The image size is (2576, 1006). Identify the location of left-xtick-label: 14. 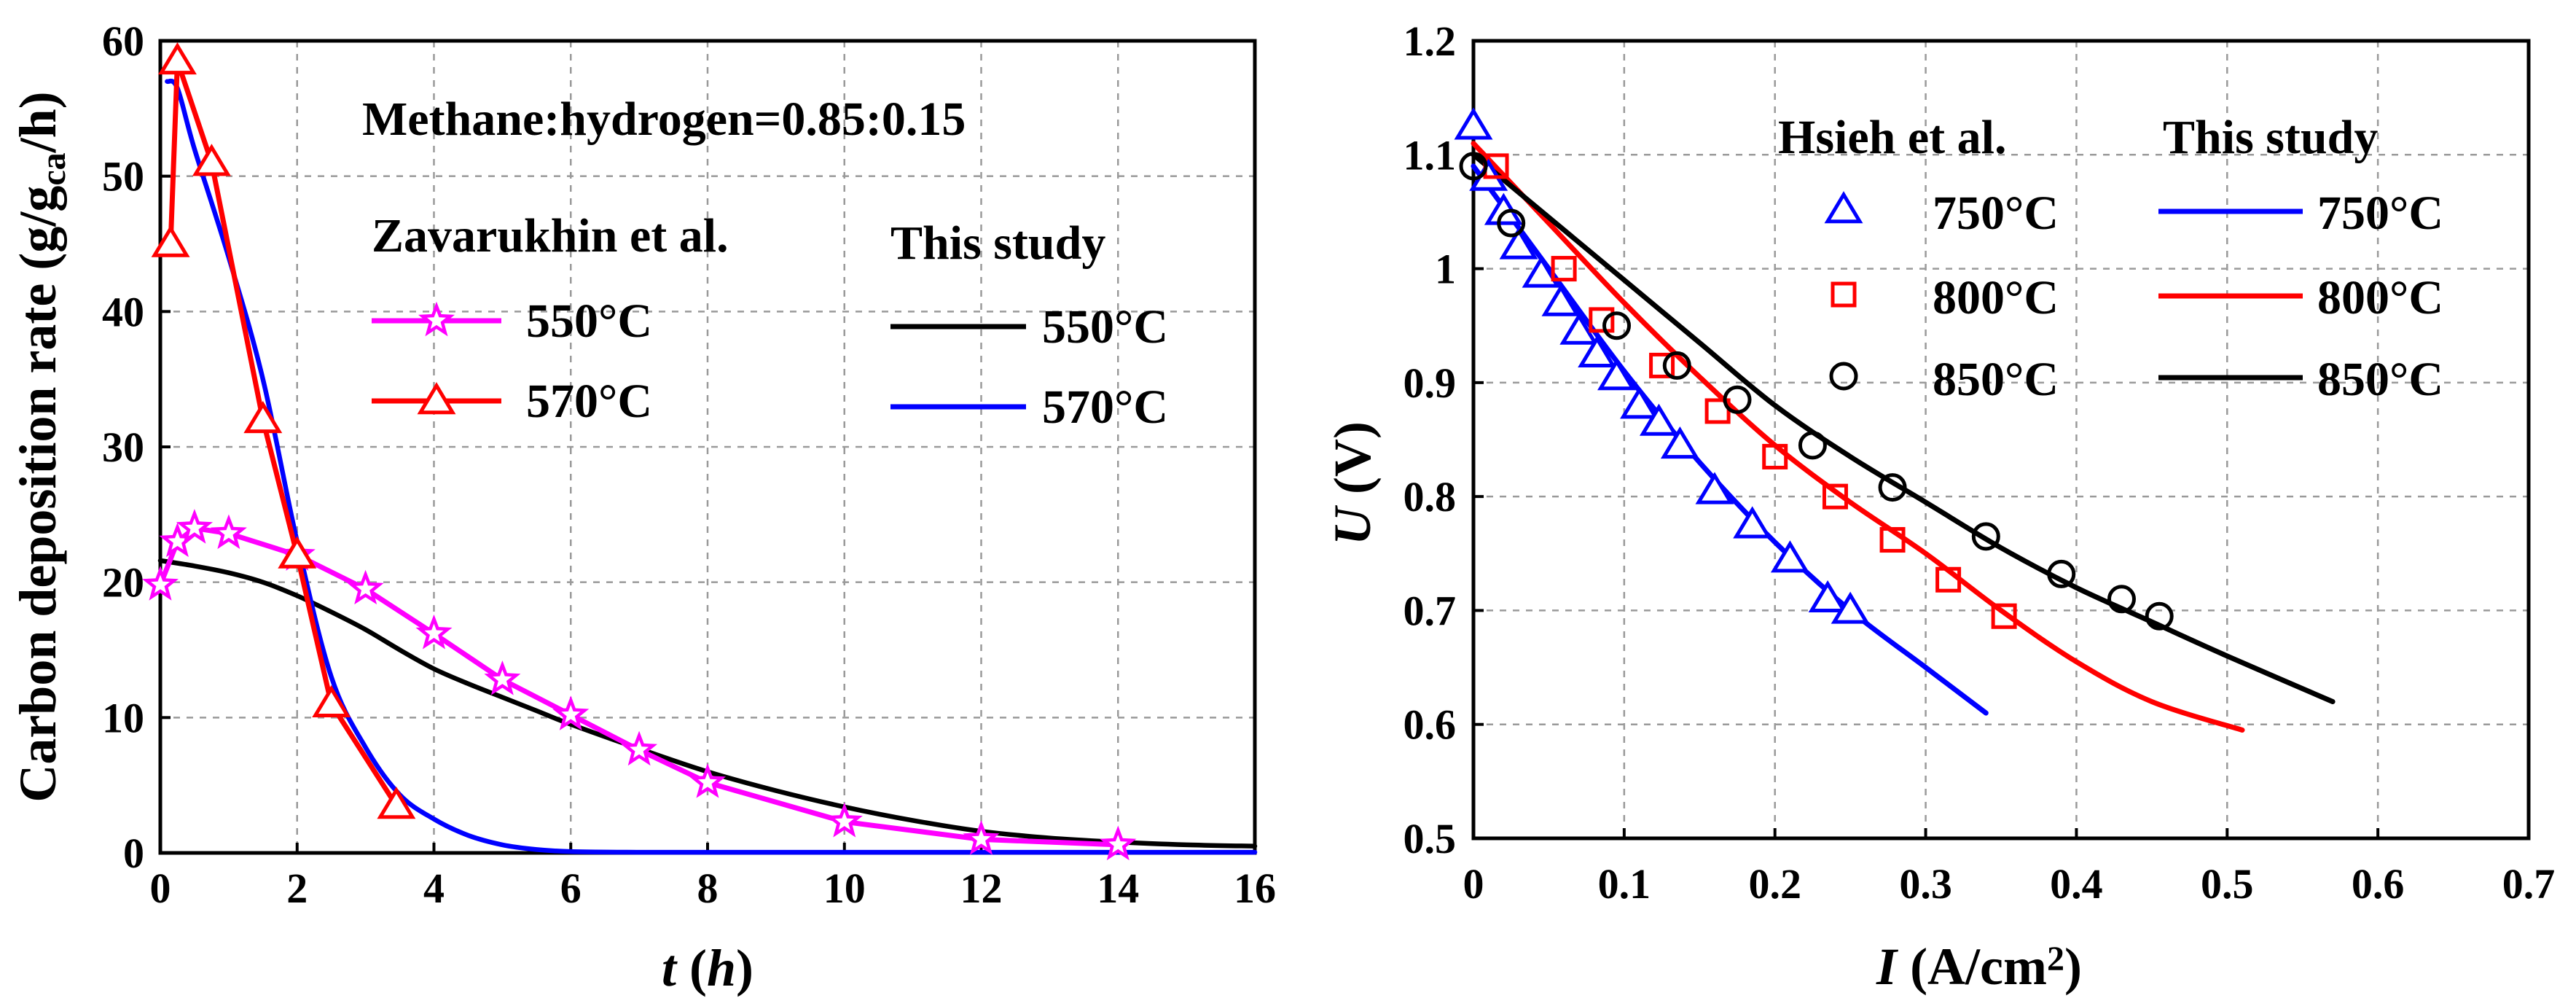
(1118, 888).